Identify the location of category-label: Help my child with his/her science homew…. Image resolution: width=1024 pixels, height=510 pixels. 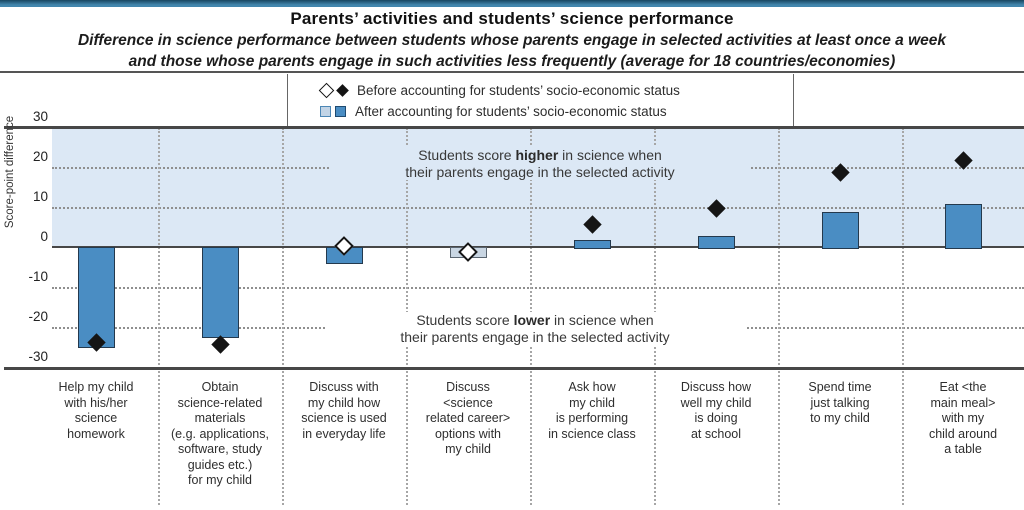
(96, 410).